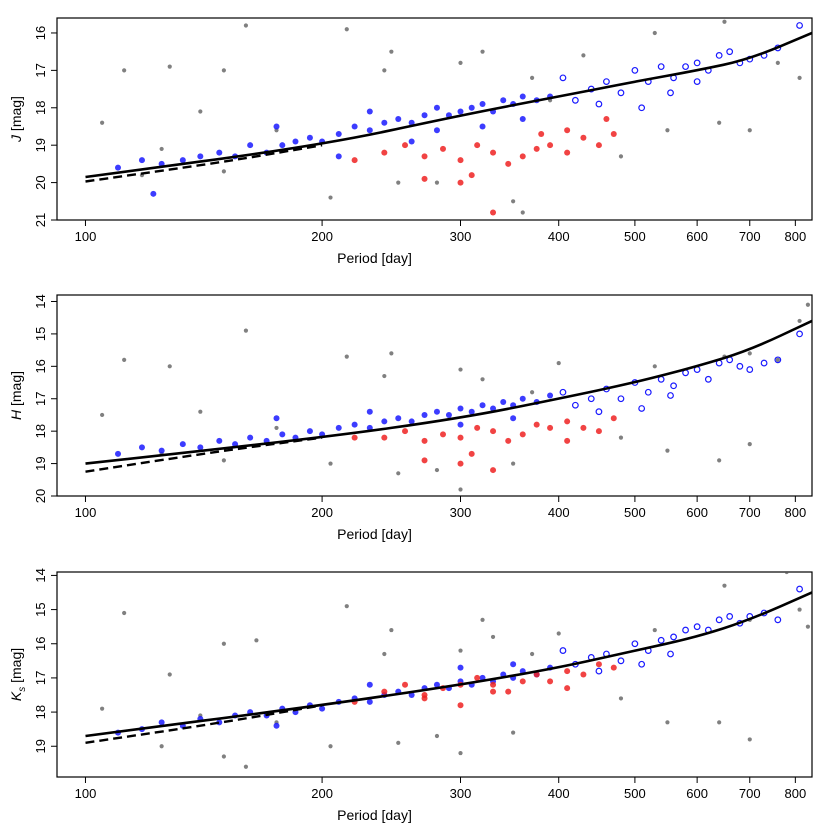 The image size is (830, 830). Describe the element at coordinates (461, 236) in the screenshot. I see `x-tick-label: 300` at that location.